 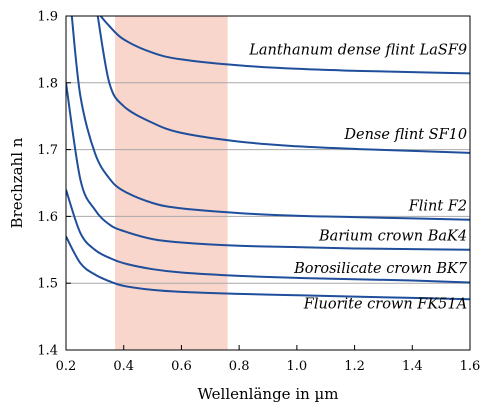 What do you see at coordinates (47, 17) in the screenshot?
I see `y-tick-label: 1.9` at bounding box center [47, 17].